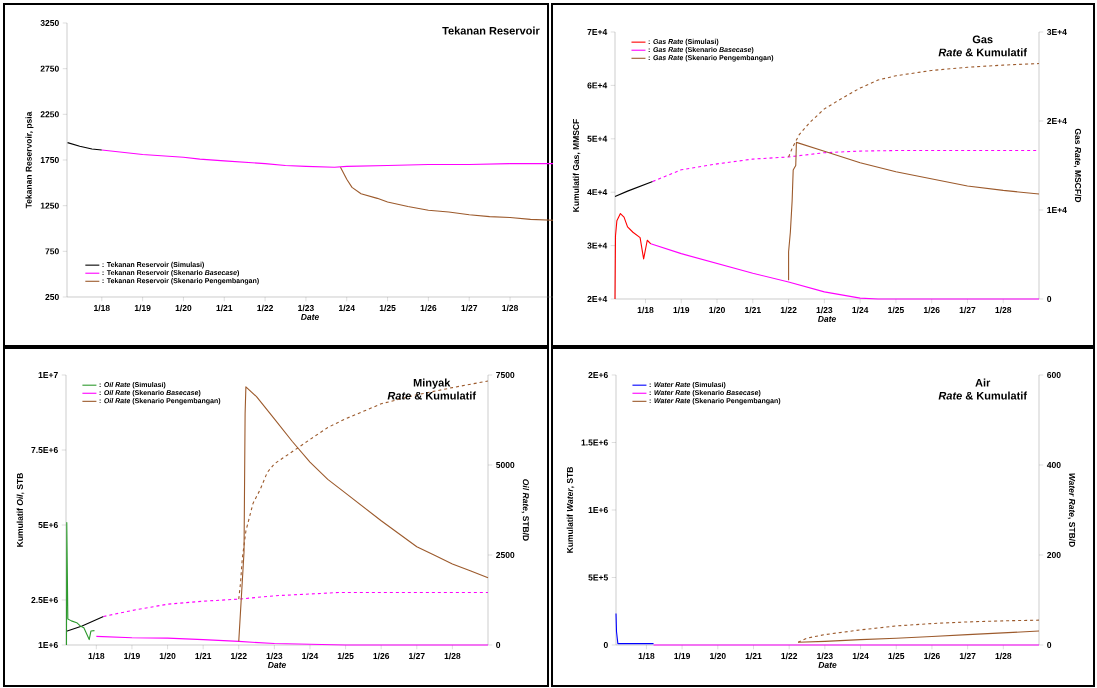  I want to click on y-tick-label: 2750, so click(49, 68).